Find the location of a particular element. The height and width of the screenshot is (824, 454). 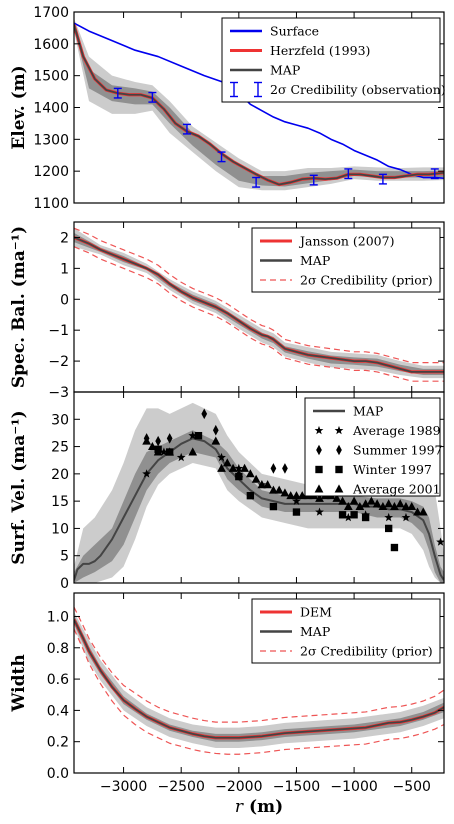

y-axis-label: Width is located at coordinates (19, 683).